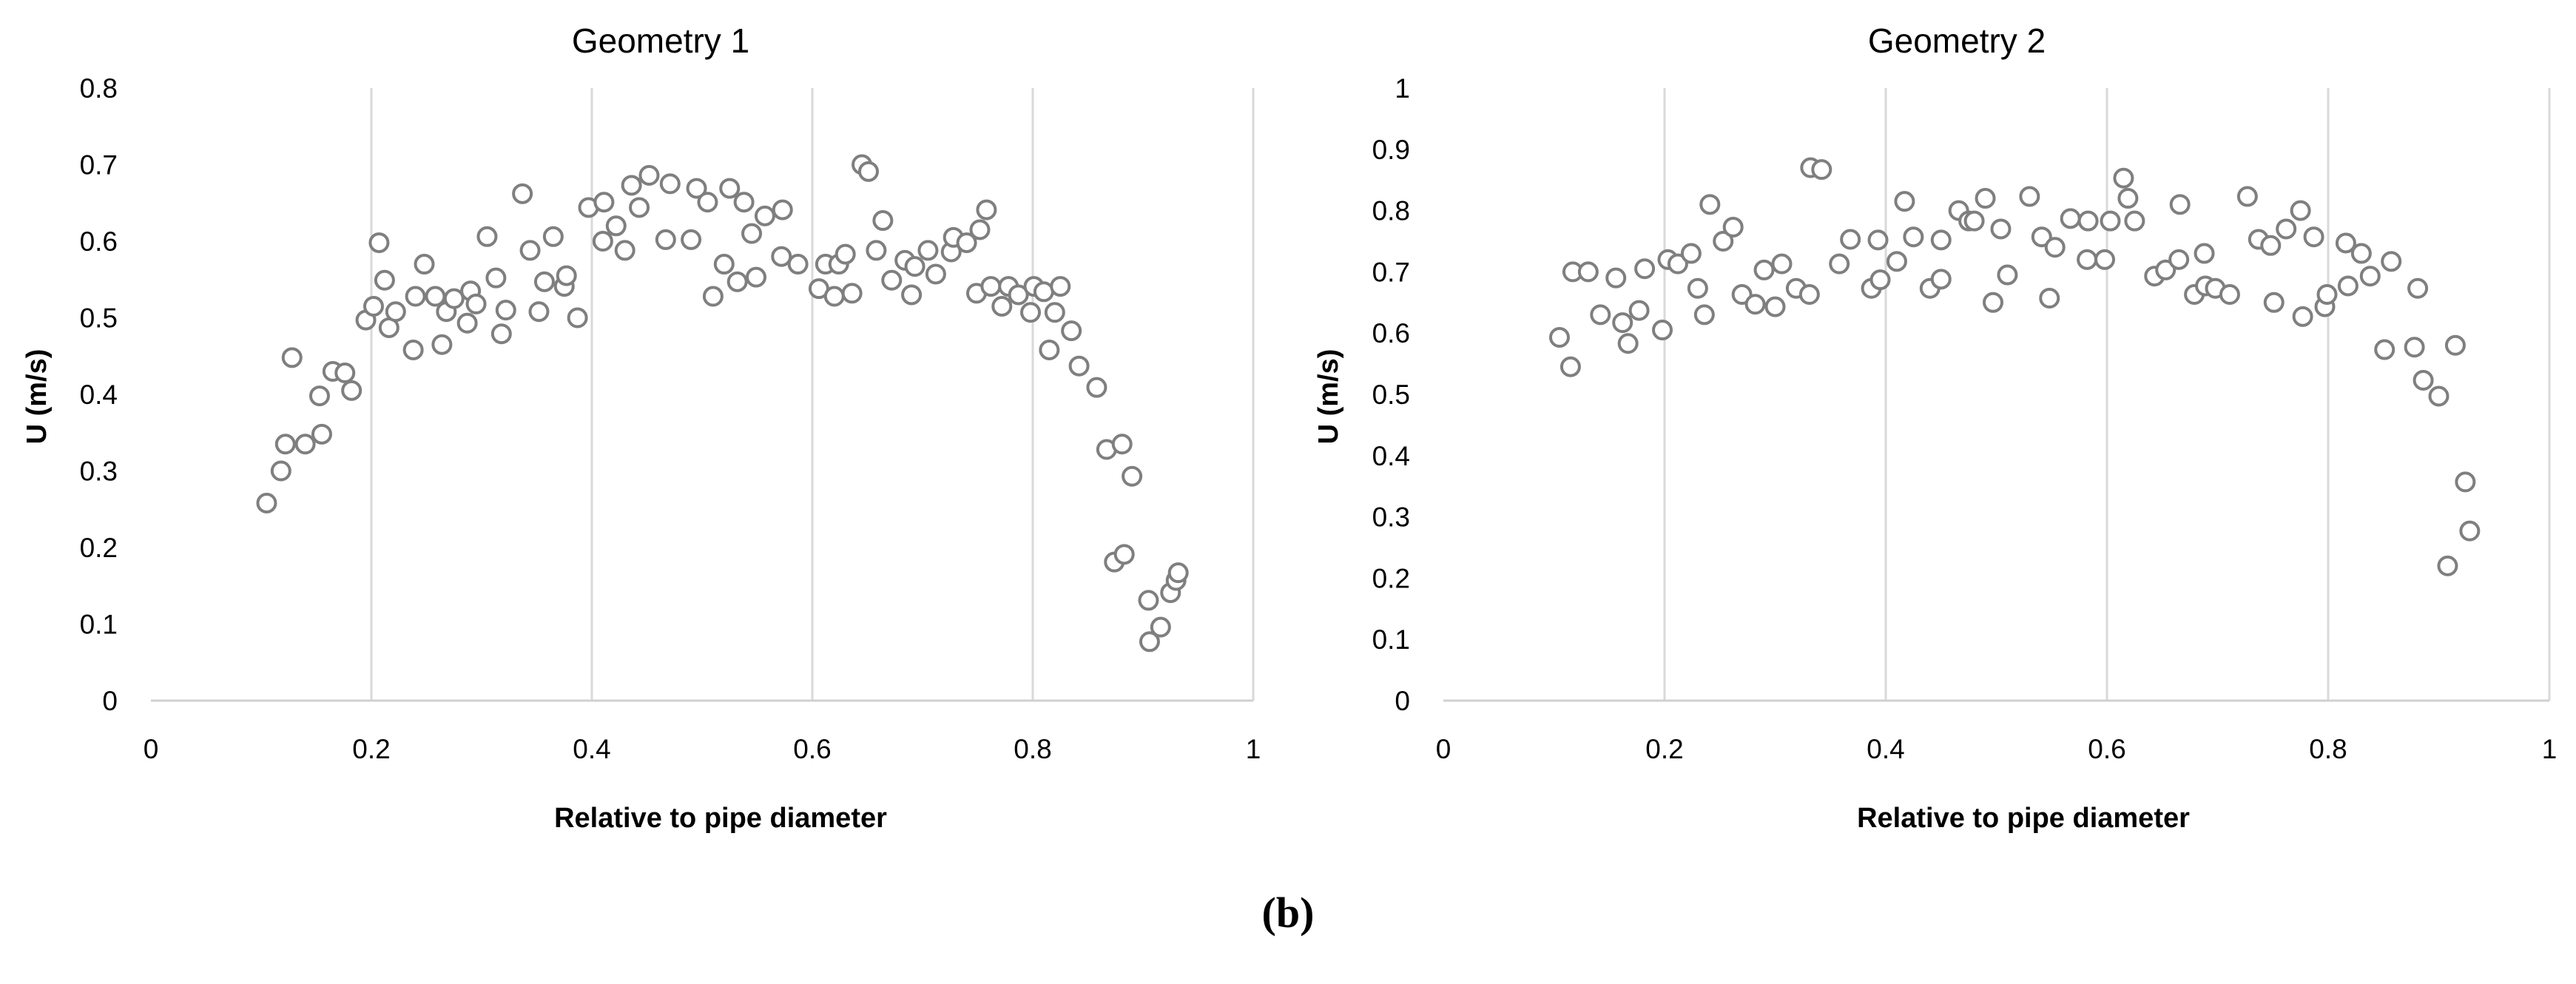  Describe the element at coordinates (1391, 395) in the screenshot. I see `y-tick-label: 0.5` at that location.